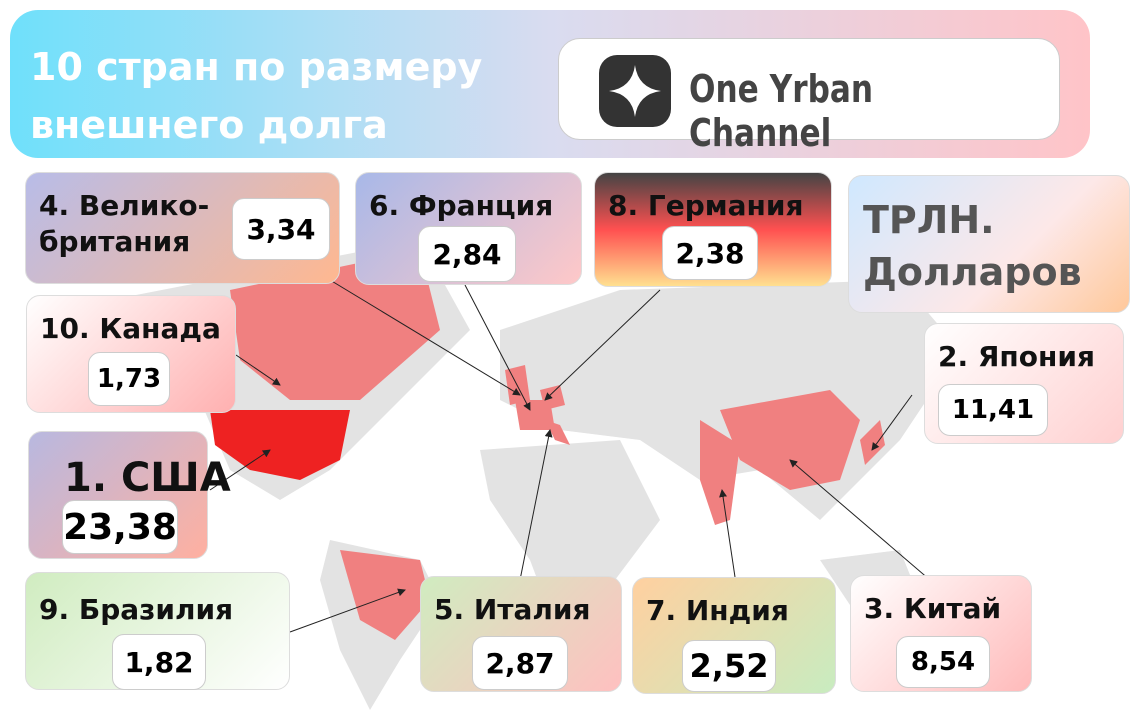 The width and height of the screenshot is (1147, 716). I want to click on country-value: 1,82, so click(159, 662).